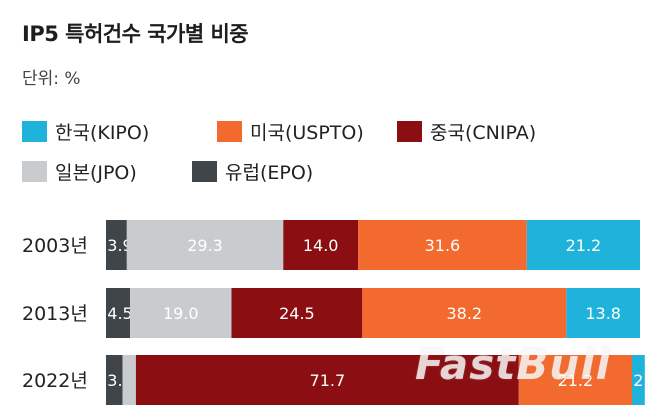 This screenshot has width=658, height=420. Describe the element at coordinates (269, 173) in the screenshot. I see `legend-label: 유럽(EPO)` at that location.